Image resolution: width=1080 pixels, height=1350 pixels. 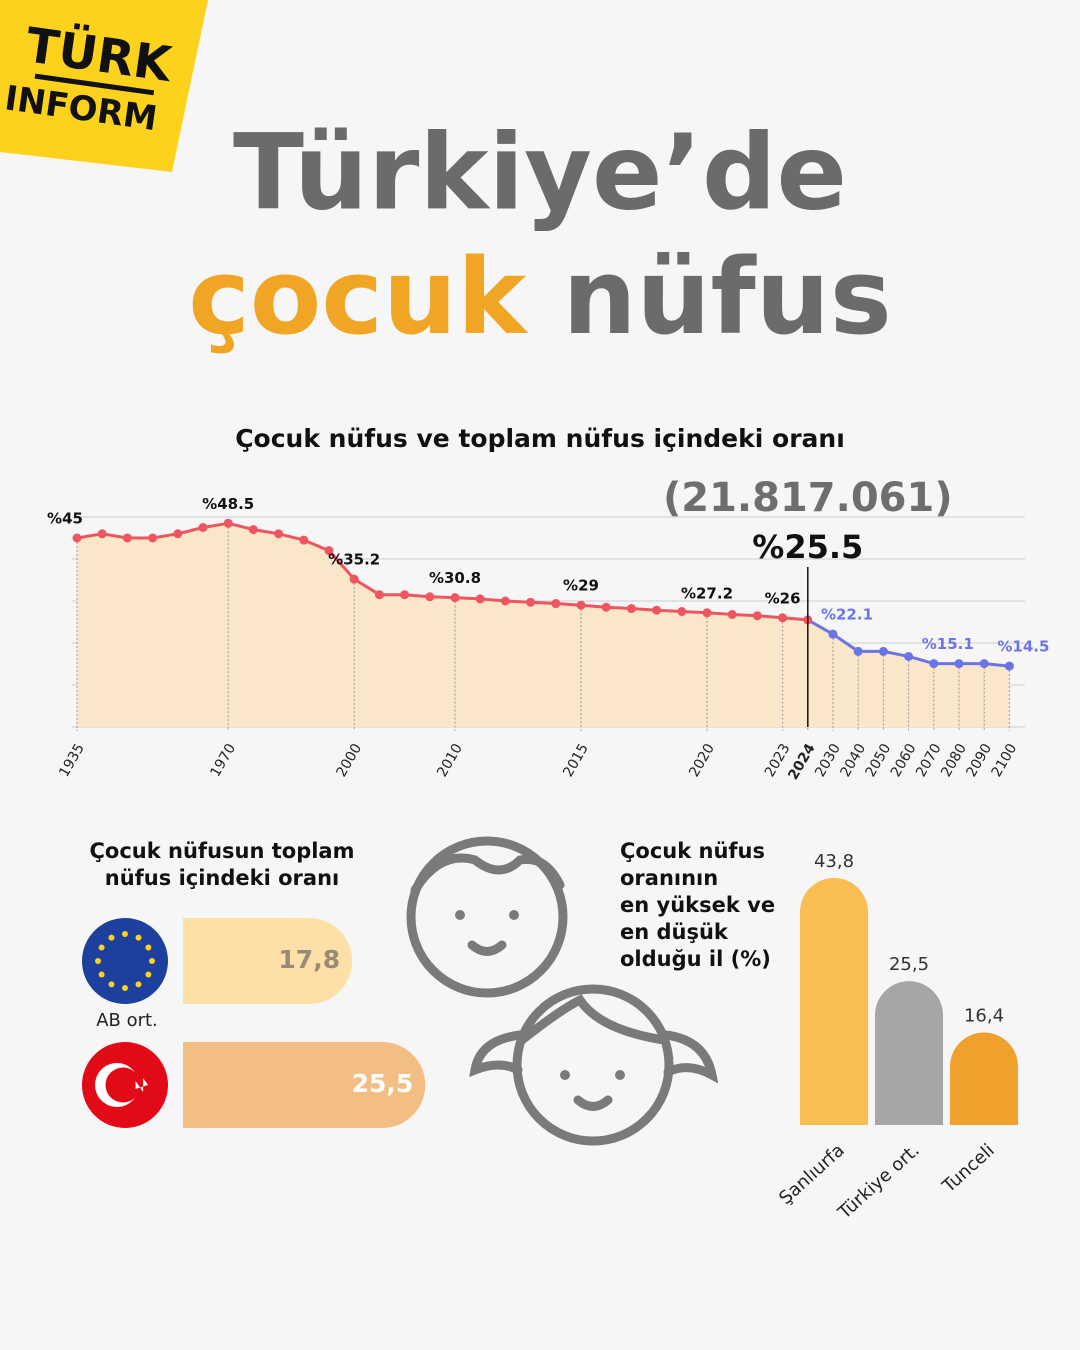 What do you see at coordinates (984, 1016) in the screenshot?
I see `value-label: 16,4` at bounding box center [984, 1016].